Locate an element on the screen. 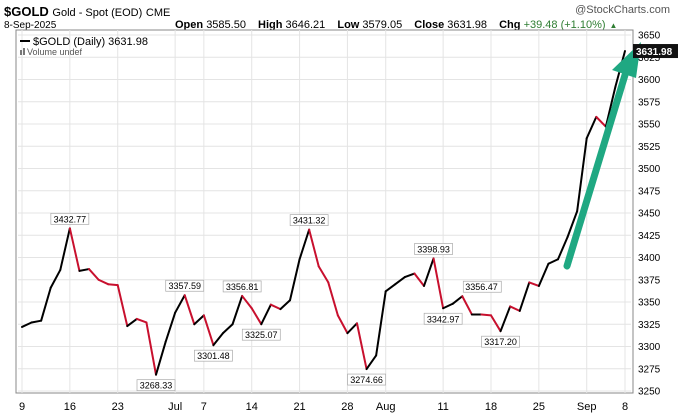  high-value: 3646.21 is located at coordinates (305, 25).